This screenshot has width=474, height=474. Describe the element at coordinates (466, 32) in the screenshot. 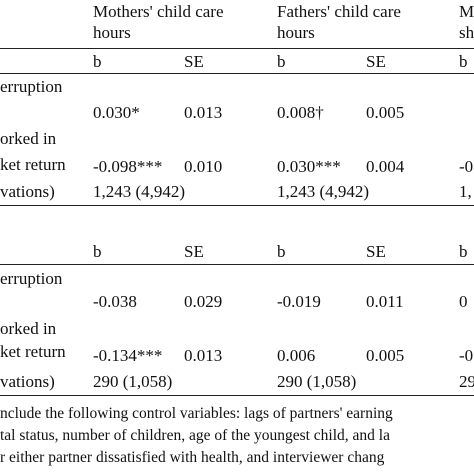

I see `col-header-third-2: sh` at that location.